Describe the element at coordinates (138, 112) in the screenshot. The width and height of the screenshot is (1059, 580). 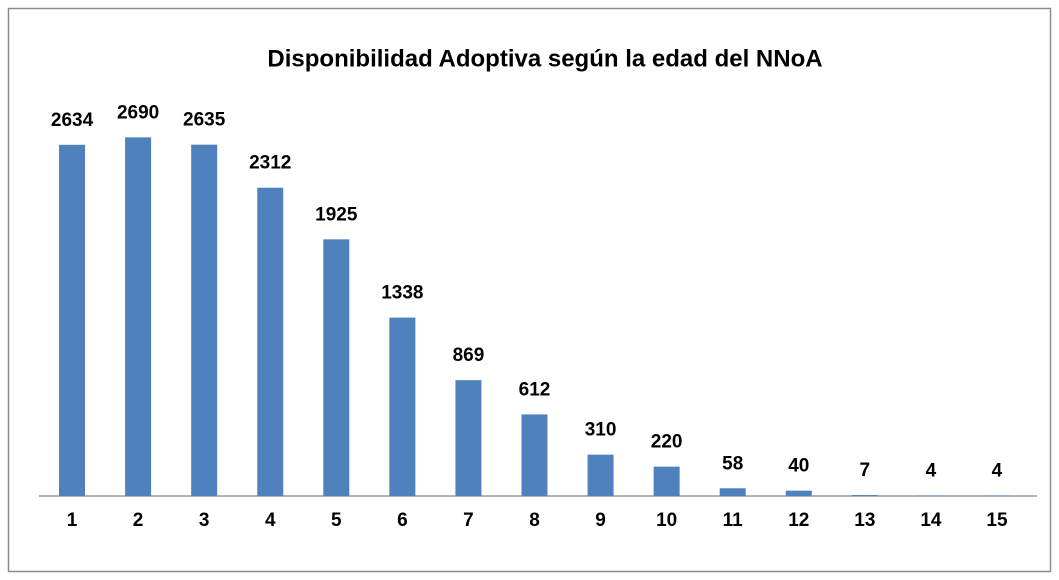
I see `data-label: 2690` at that location.